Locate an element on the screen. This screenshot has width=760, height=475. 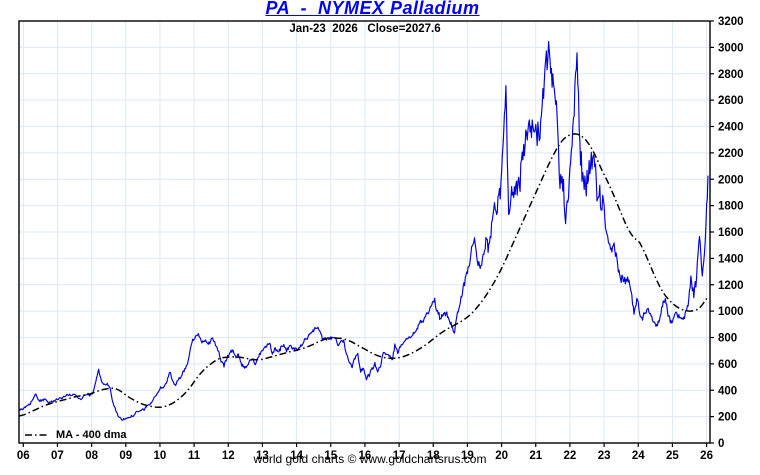
y-axis-tick-label: 2600 is located at coordinates (731, 101).